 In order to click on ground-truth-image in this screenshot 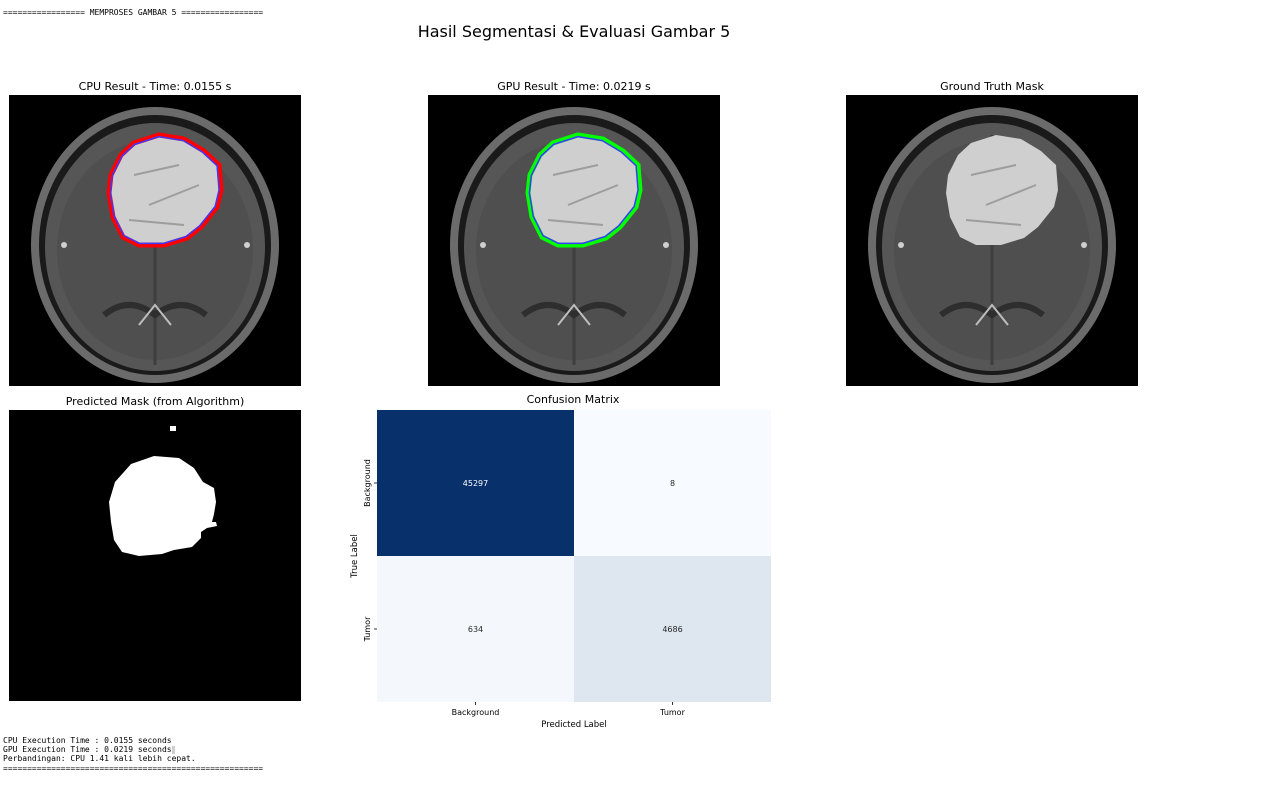, I will do `click(992, 240)`.